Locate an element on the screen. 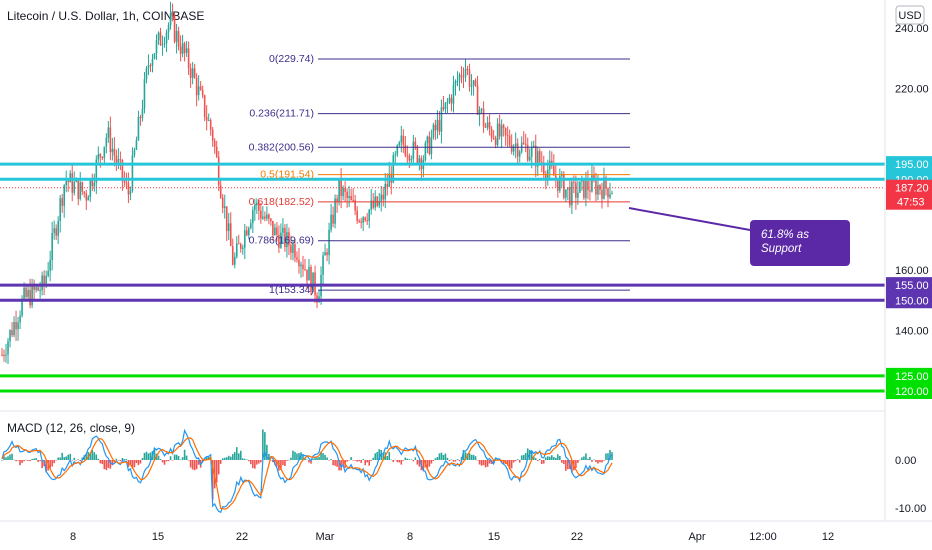 The height and width of the screenshot is (550, 932). time-tick-label: 15 is located at coordinates (494, 537).